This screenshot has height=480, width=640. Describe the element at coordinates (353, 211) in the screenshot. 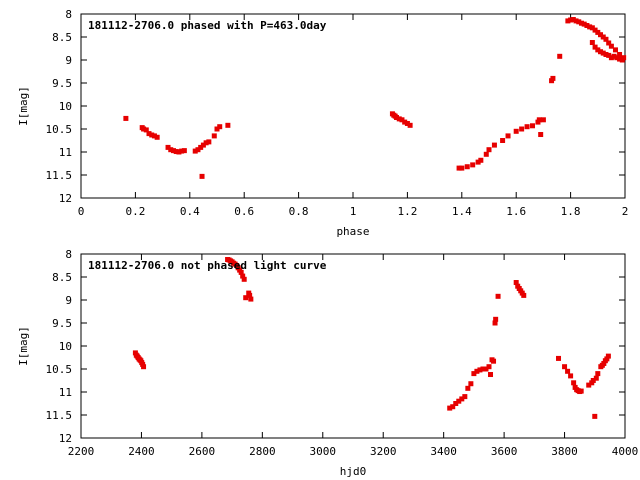

I see `x-tick-label: 1` at that location.